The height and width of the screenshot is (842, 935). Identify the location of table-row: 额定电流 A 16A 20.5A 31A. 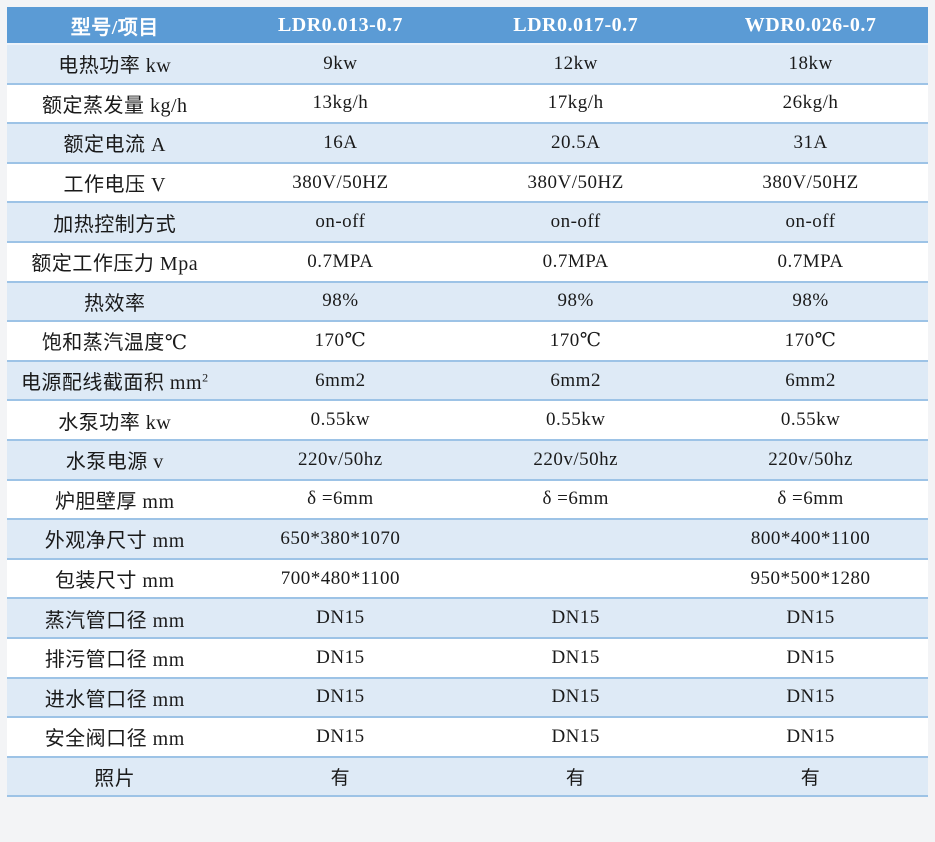
(467, 143).